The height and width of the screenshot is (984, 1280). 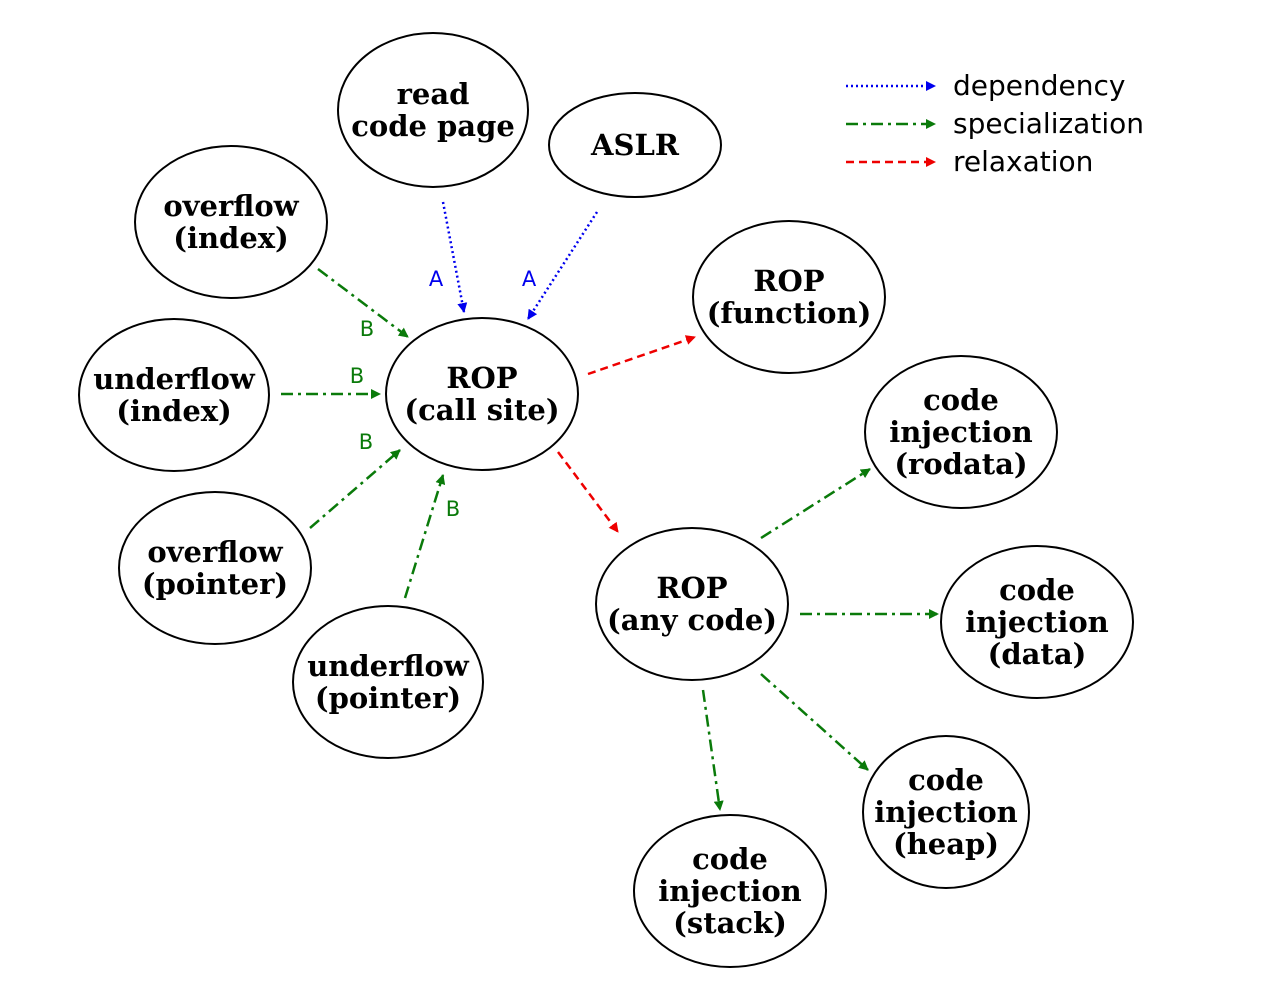 What do you see at coordinates (1048, 123) in the screenshot?
I see `legend-label-specialization: specialization` at bounding box center [1048, 123].